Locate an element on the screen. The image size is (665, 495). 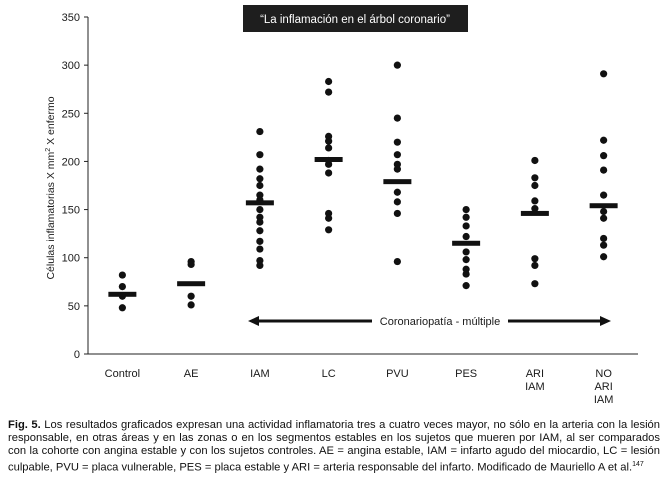
x-tick-label-line: LC is located at coordinates (329, 374).